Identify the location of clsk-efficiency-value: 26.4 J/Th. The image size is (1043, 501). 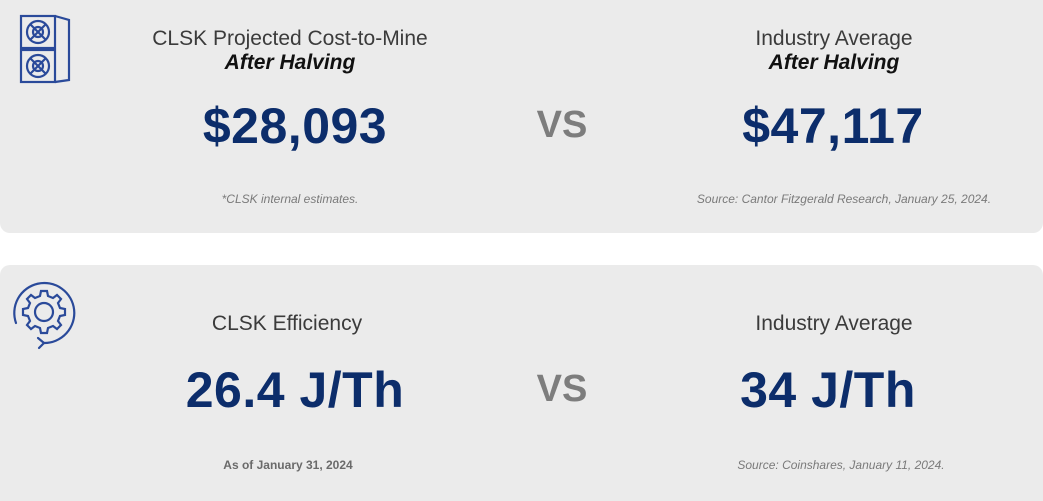
(295, 390).